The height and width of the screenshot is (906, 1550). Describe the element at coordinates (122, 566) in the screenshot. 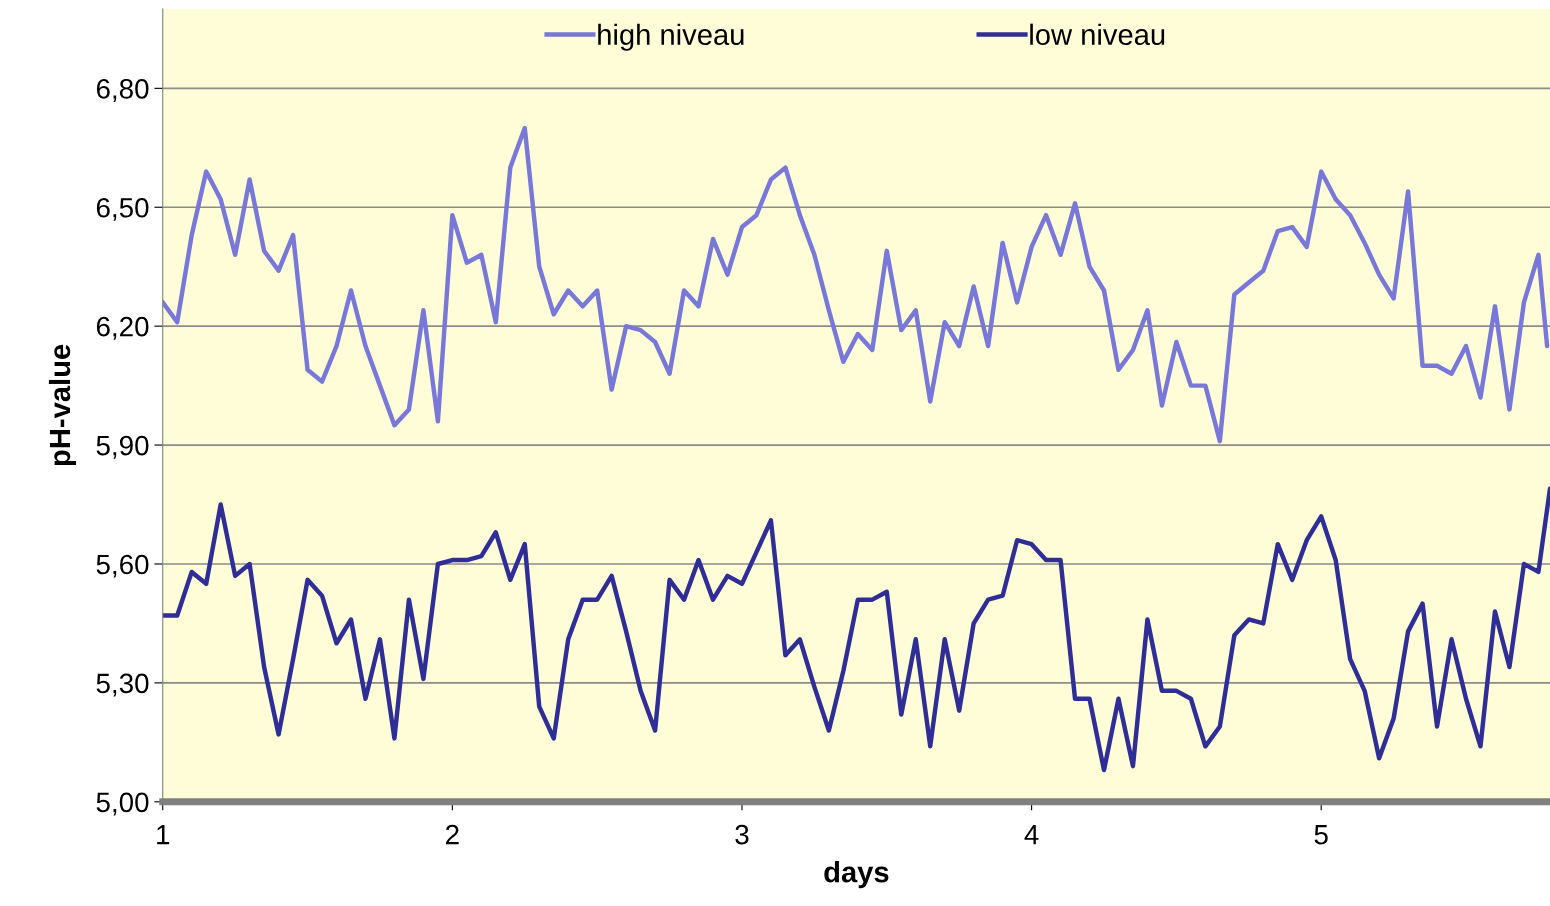

I see `y-tick-label: 5,60` at that location.